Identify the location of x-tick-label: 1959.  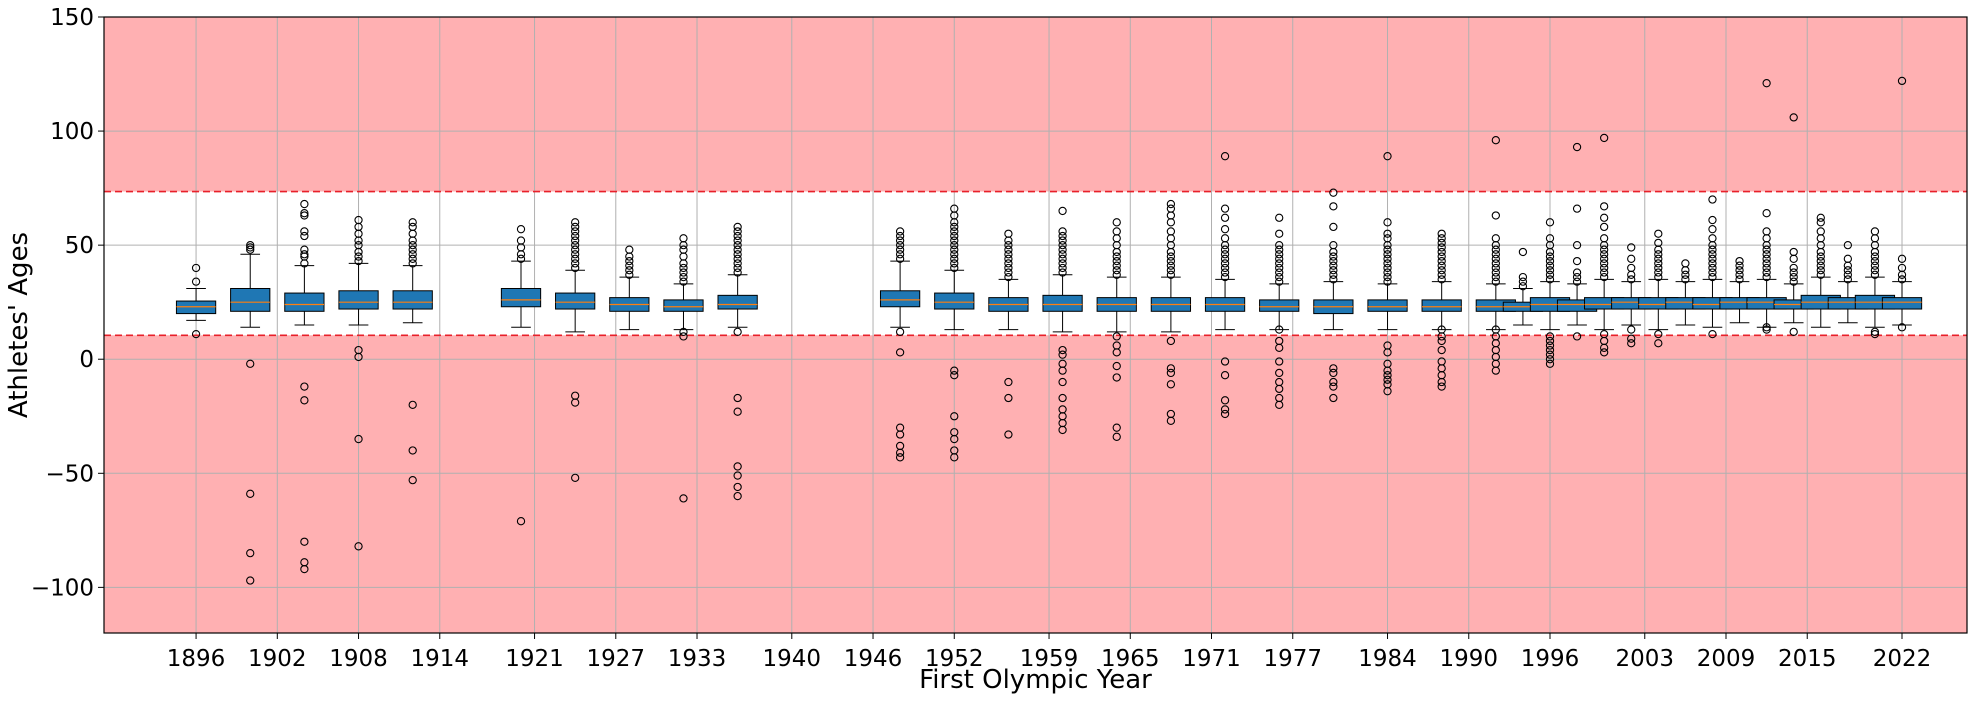
(1049, 659).